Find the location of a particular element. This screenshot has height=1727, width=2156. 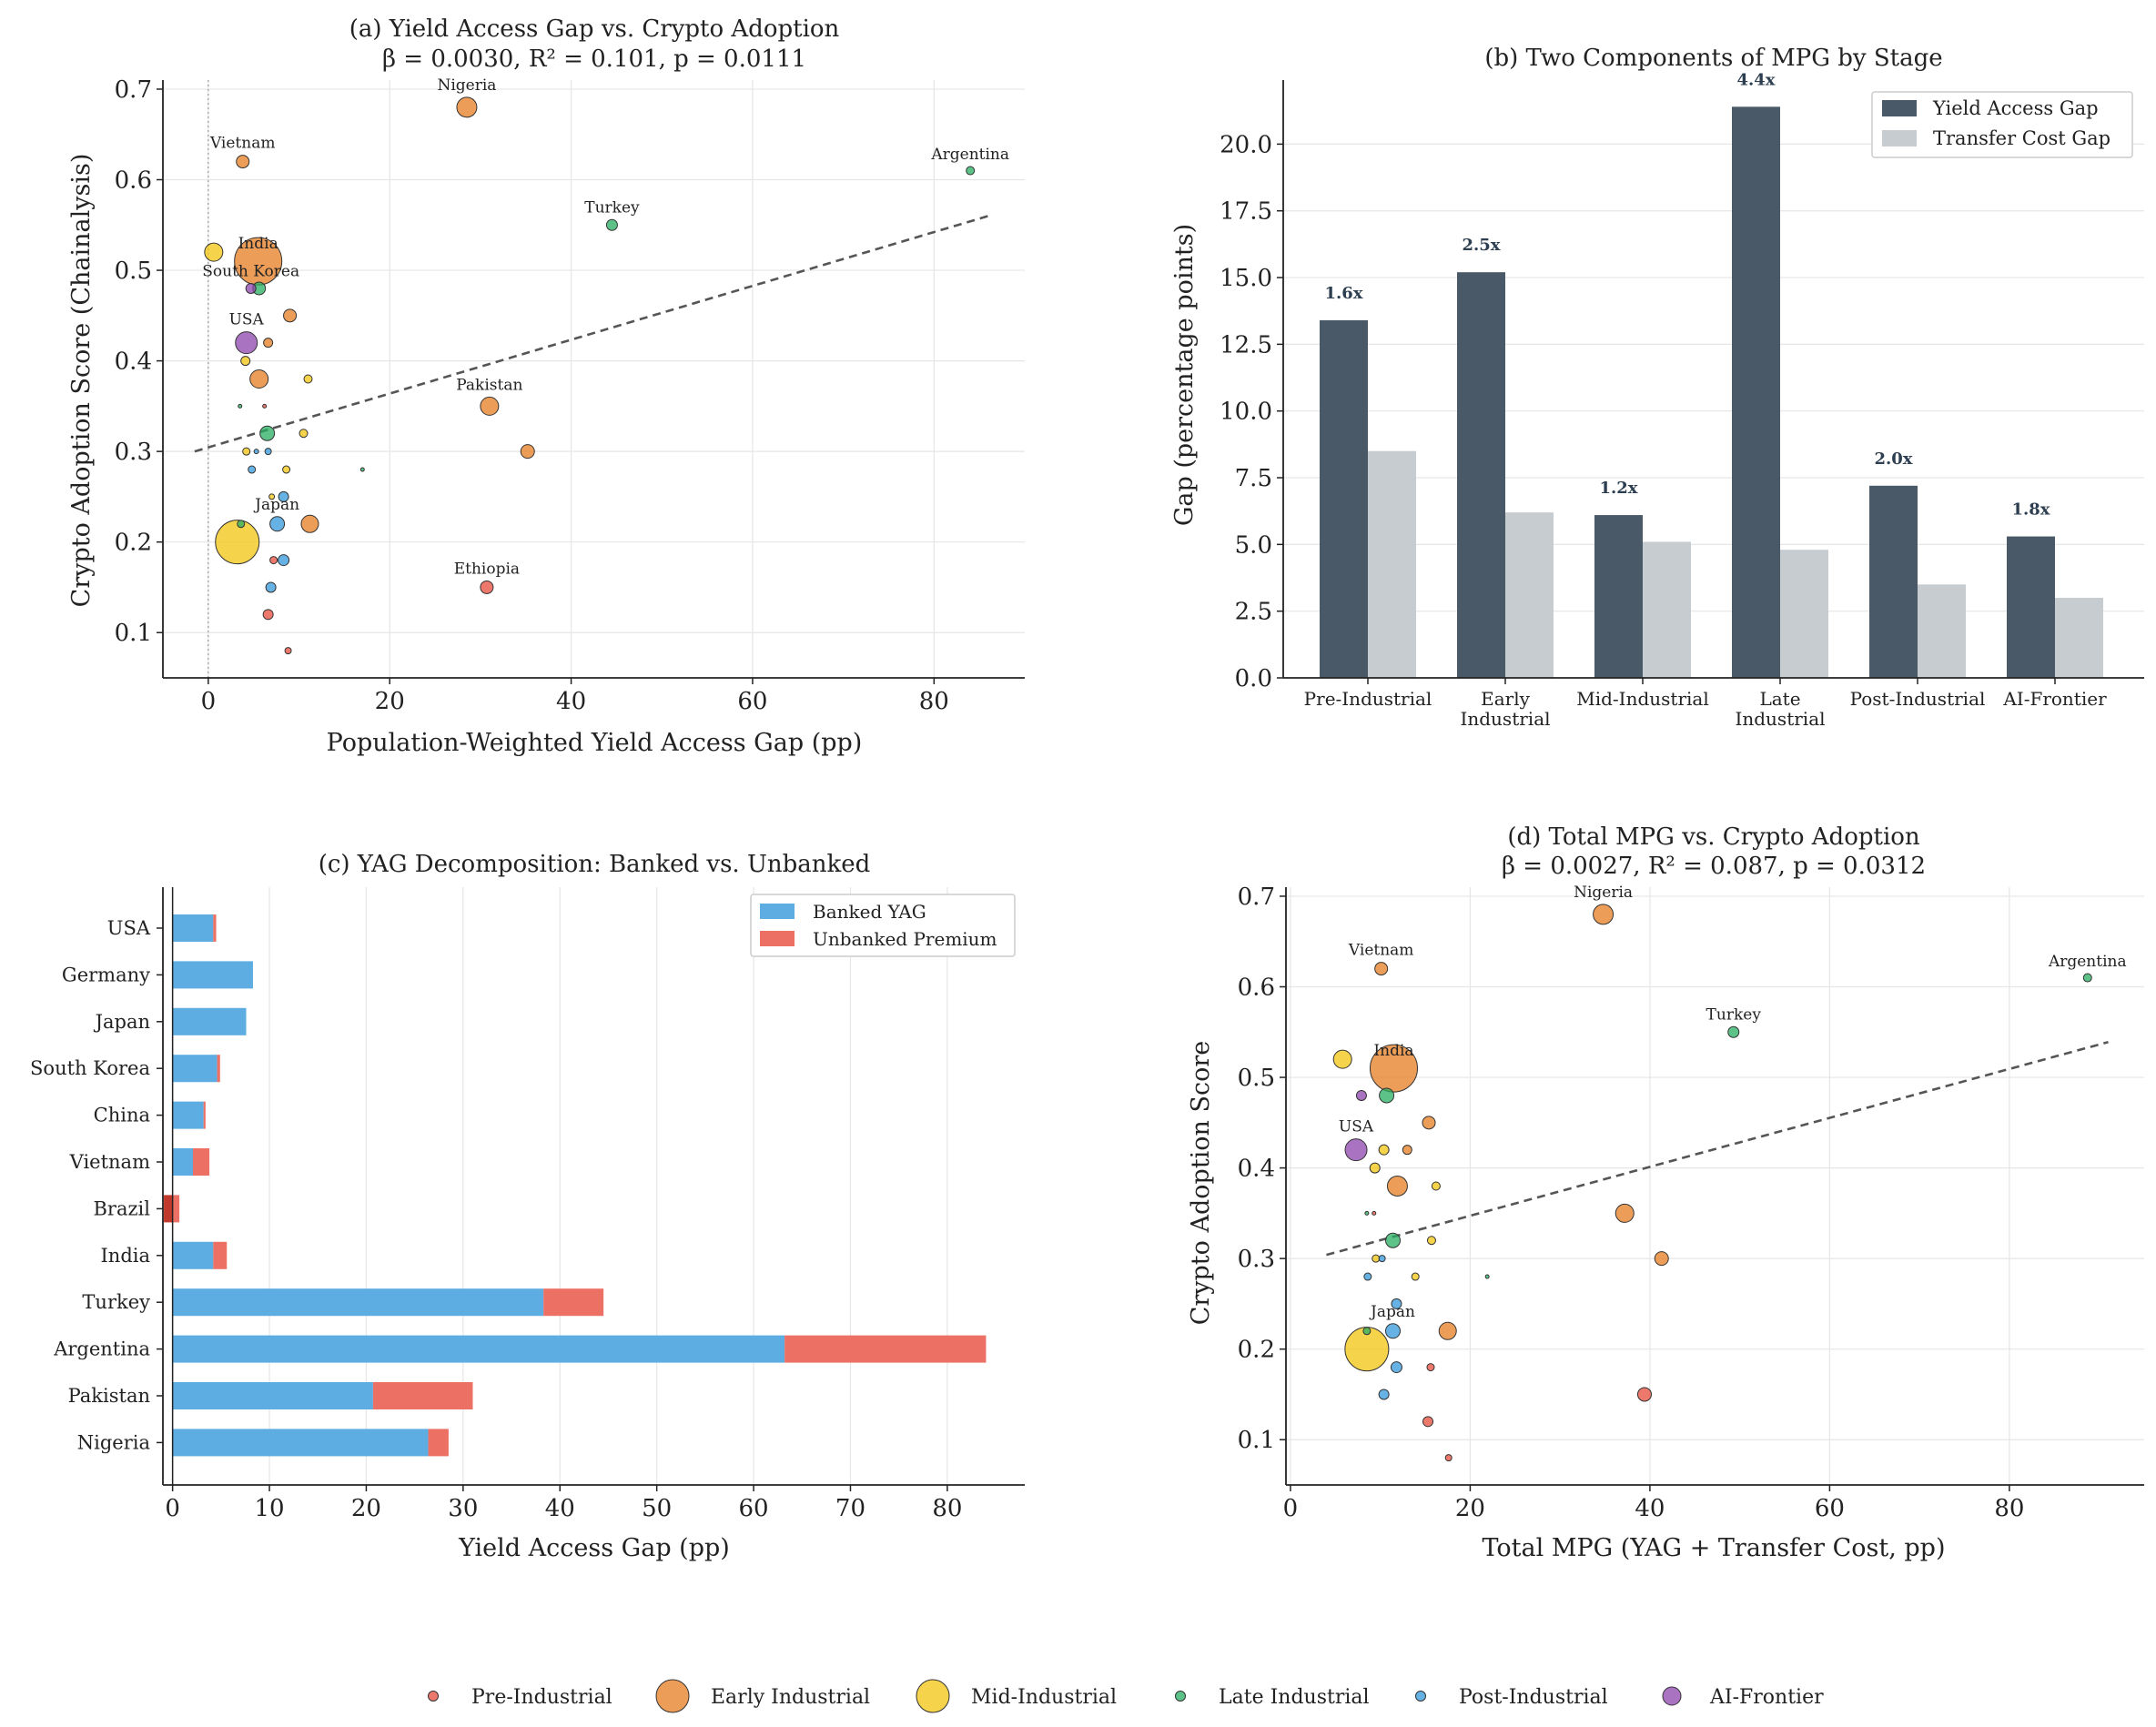

point-label-vietnam: Vietnam is located at coordinates (1381, 951).